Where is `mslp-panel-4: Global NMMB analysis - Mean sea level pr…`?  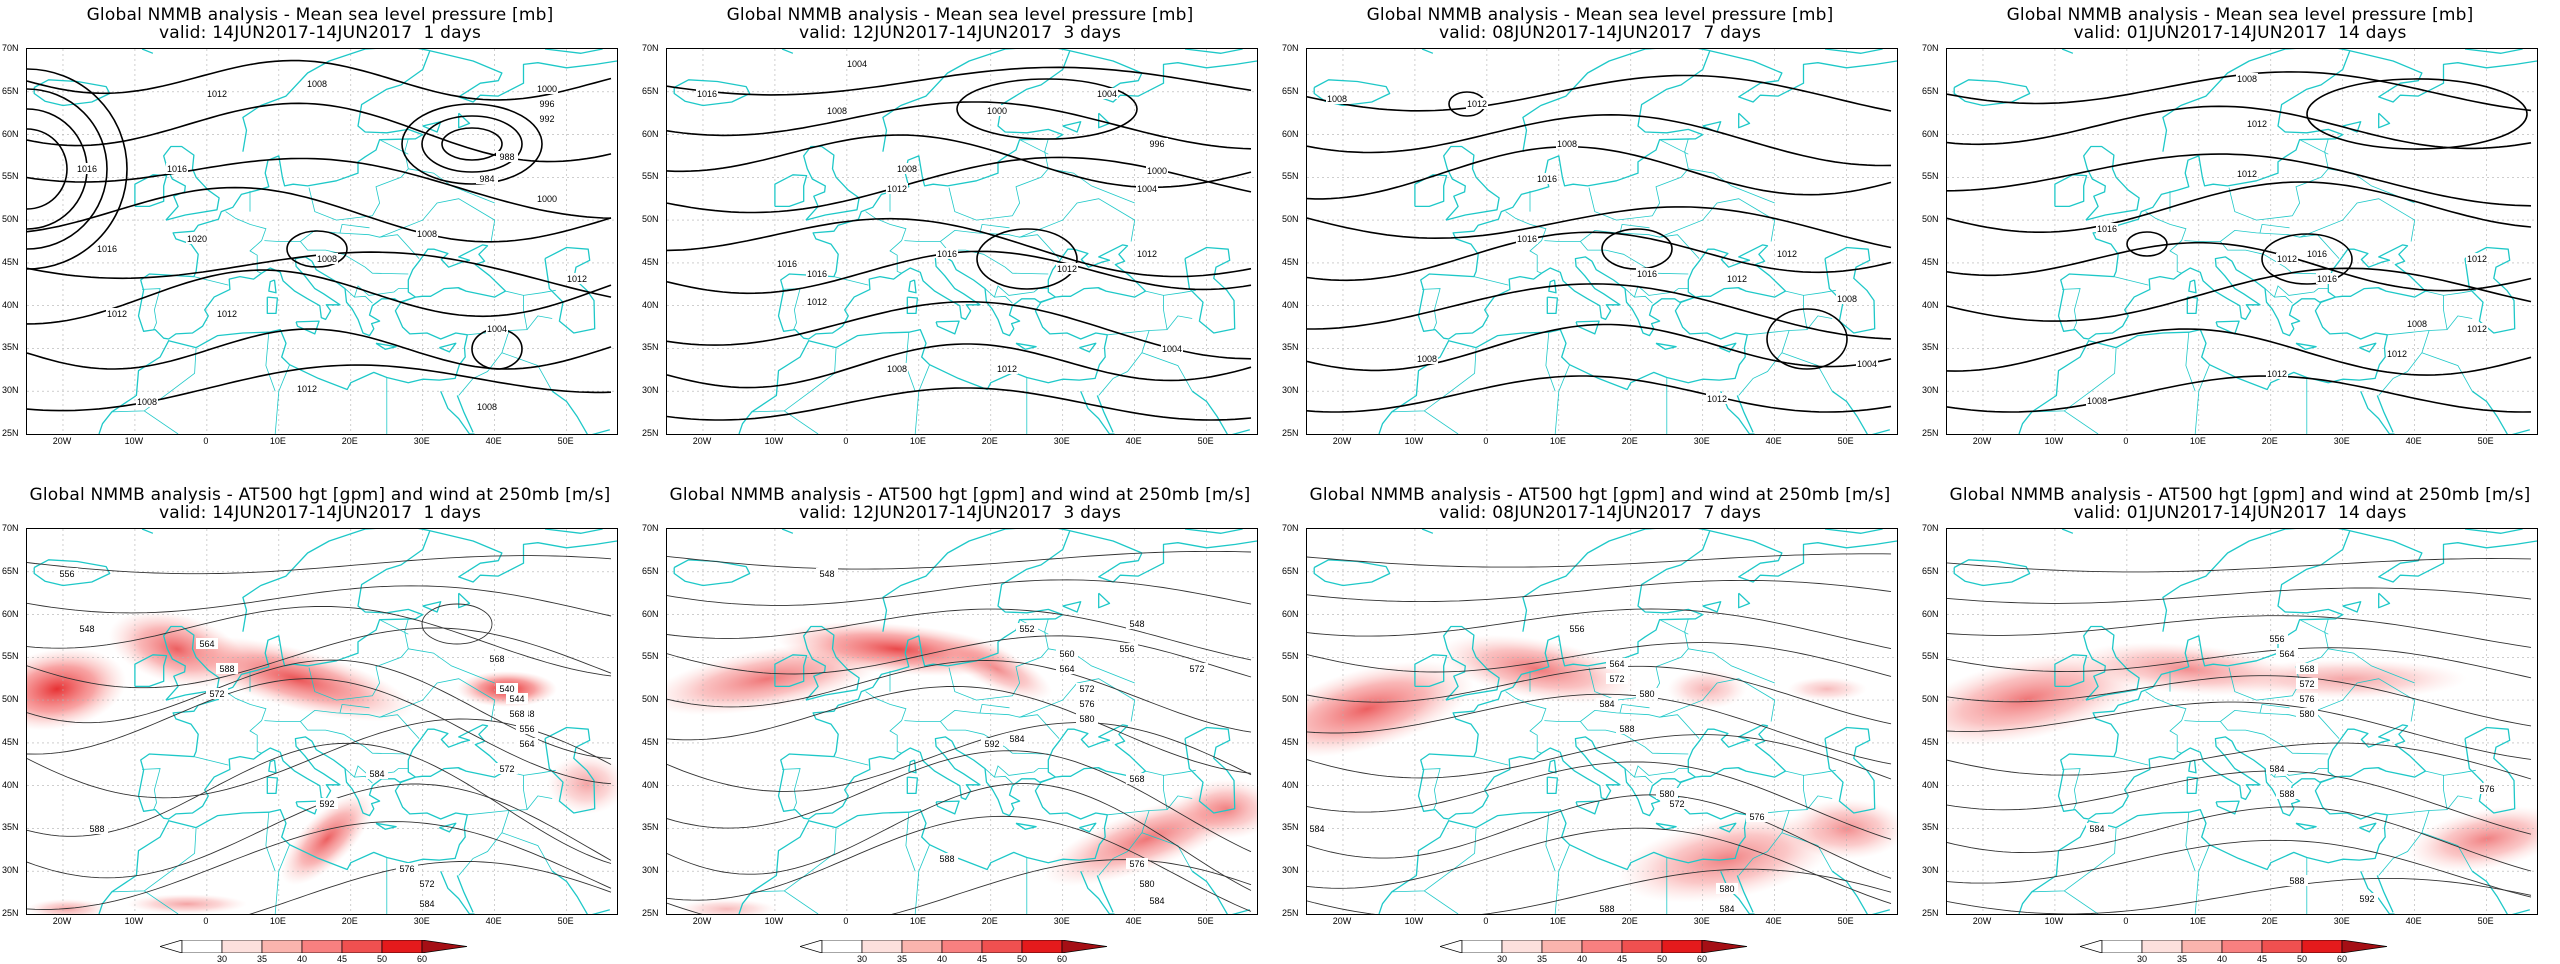
mslp-panel-4: Global NMMB analysis - Mean sea level pr… is located at coordinates (2240, 240).